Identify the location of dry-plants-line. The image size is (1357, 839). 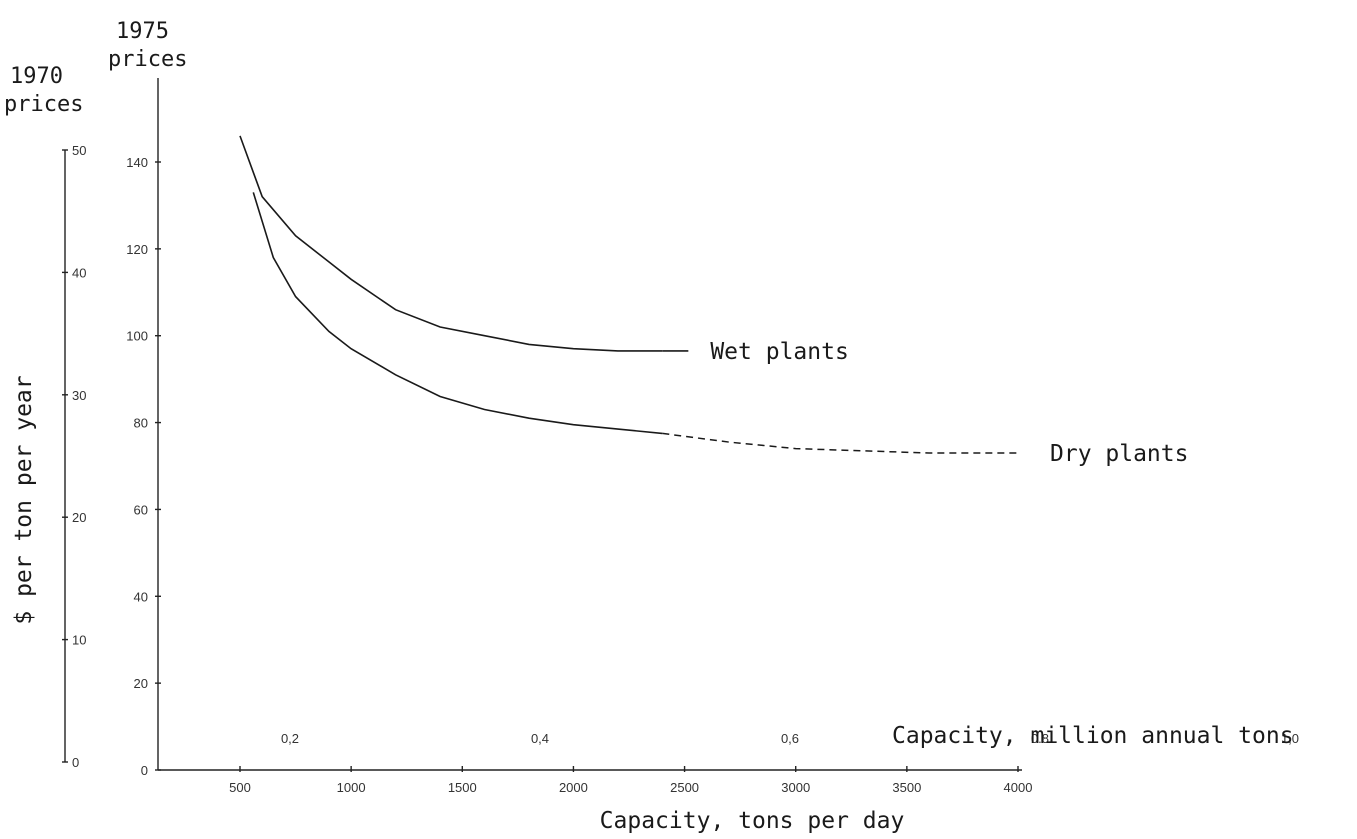
(457, 313).